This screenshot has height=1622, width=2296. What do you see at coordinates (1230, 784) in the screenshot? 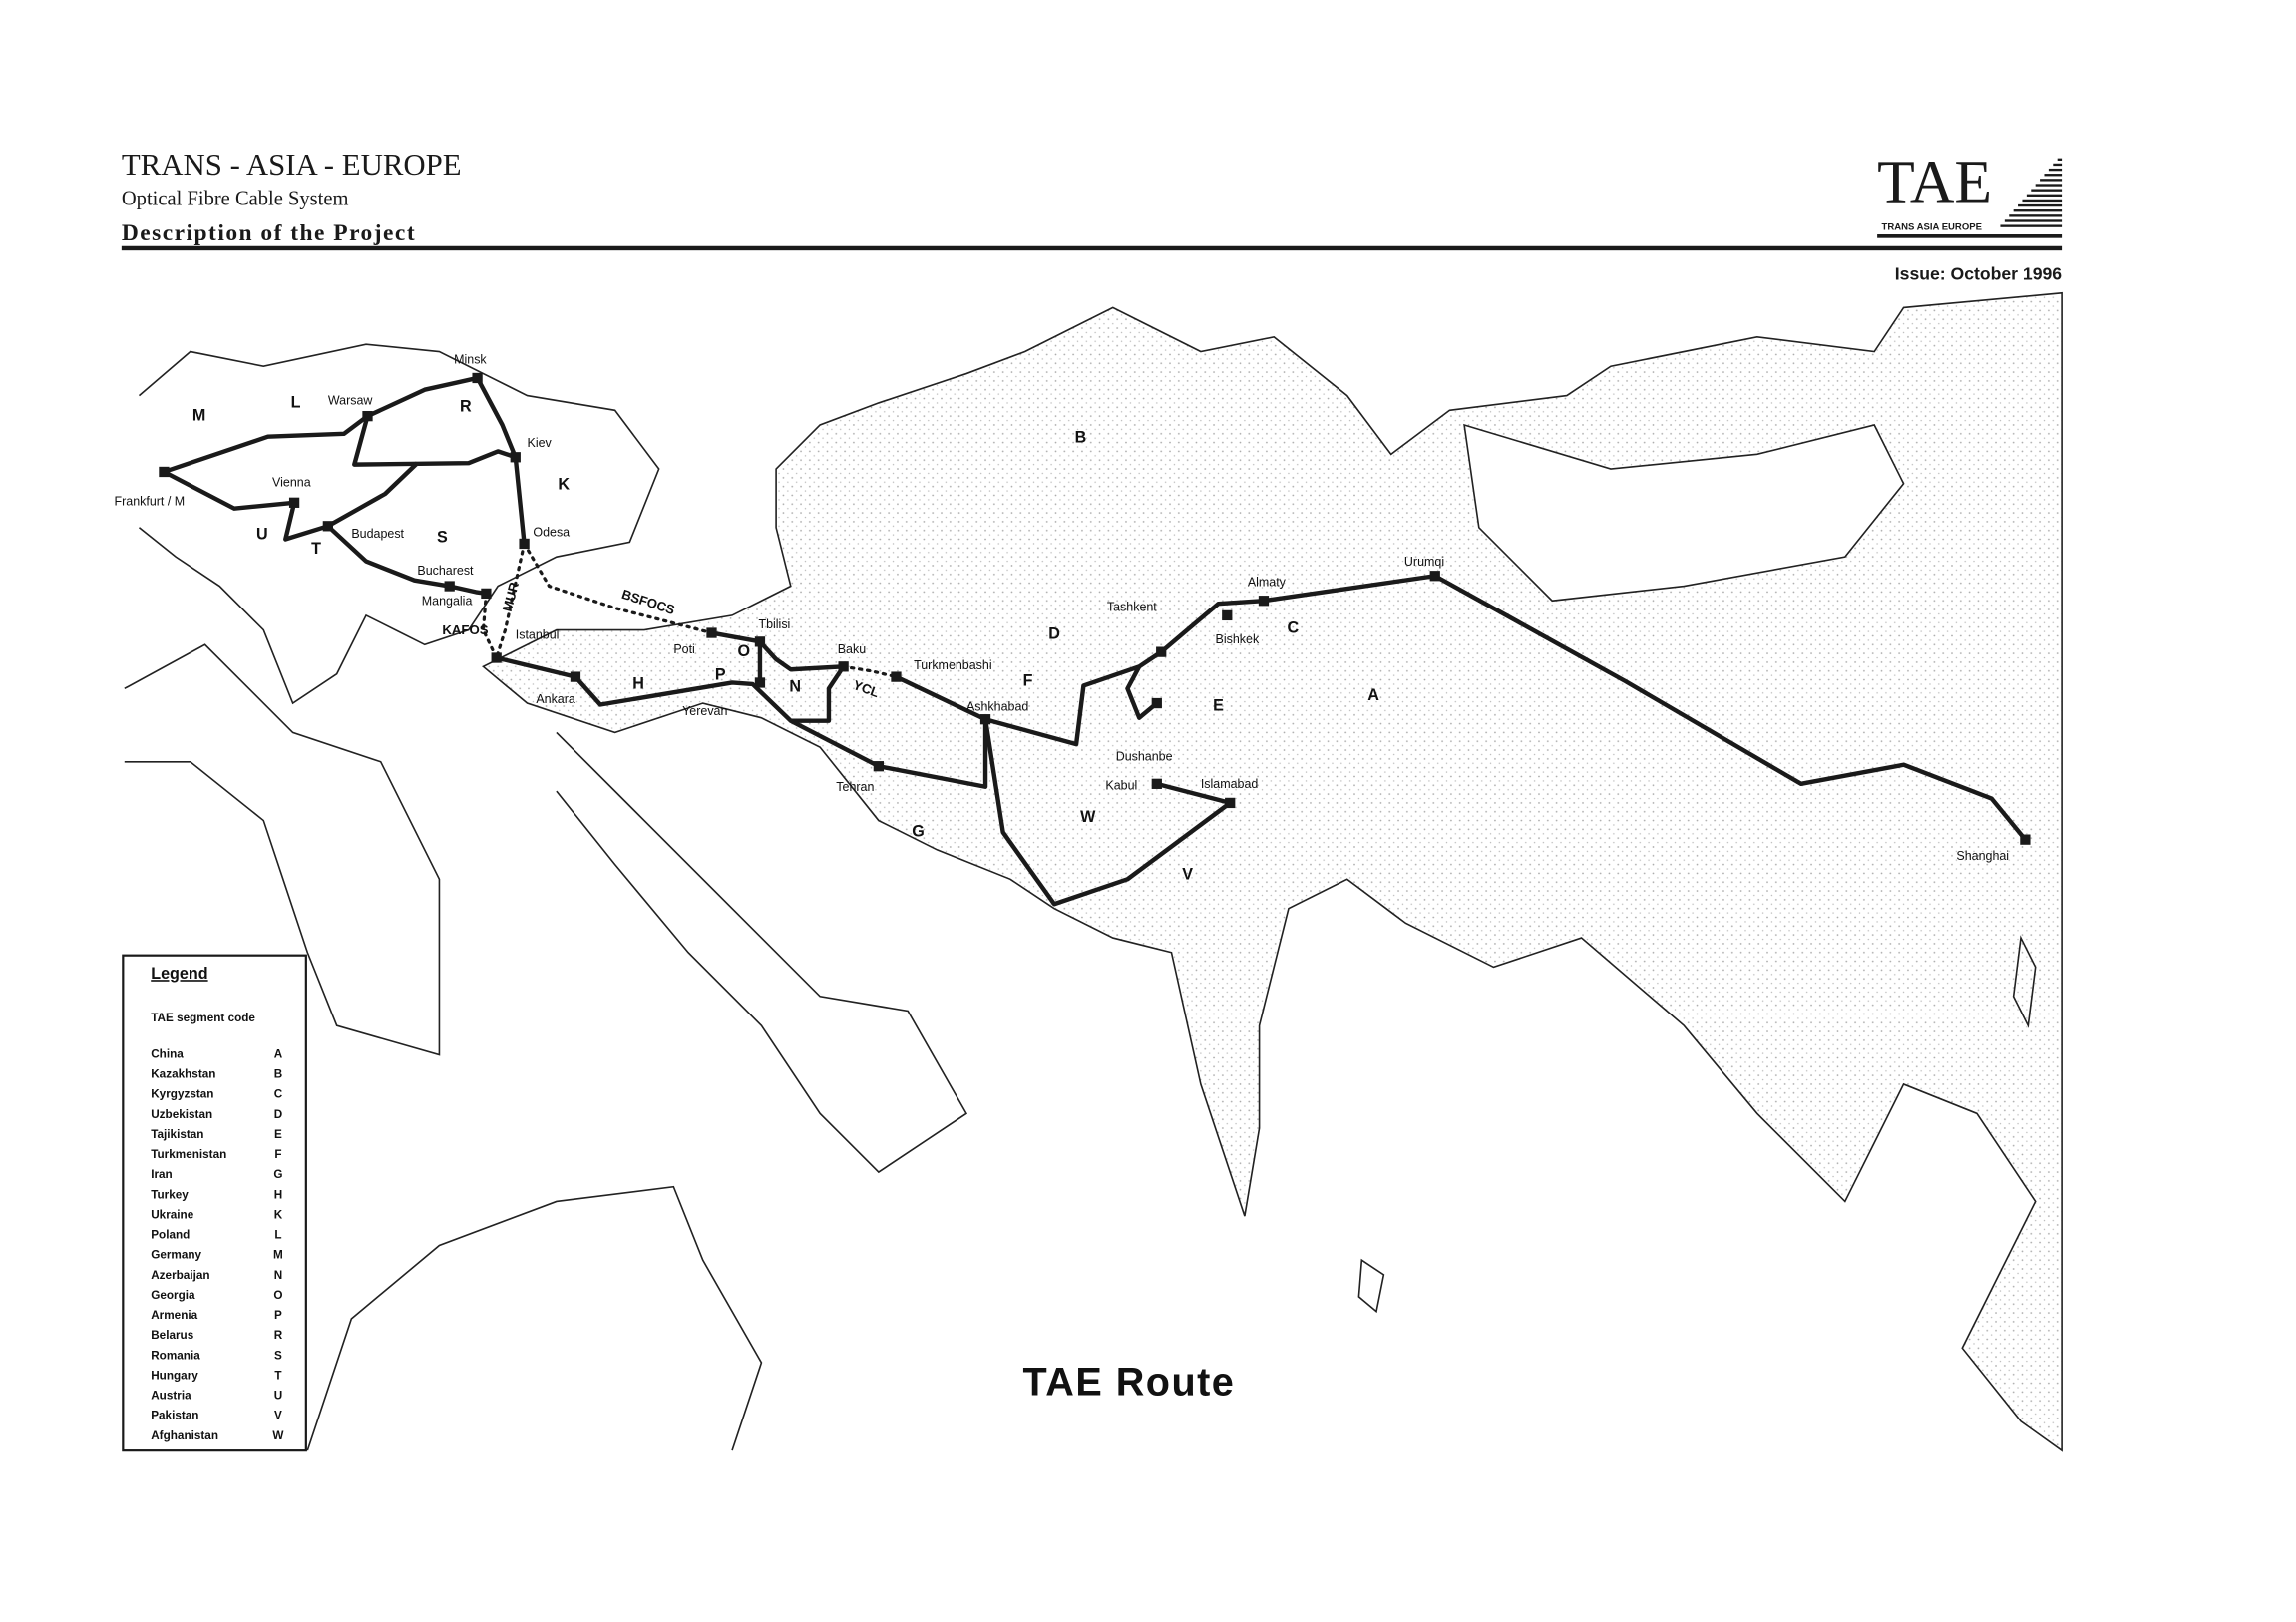
I see `city-label-islamabad: Islamabad` at bounding box center [1230, 784].